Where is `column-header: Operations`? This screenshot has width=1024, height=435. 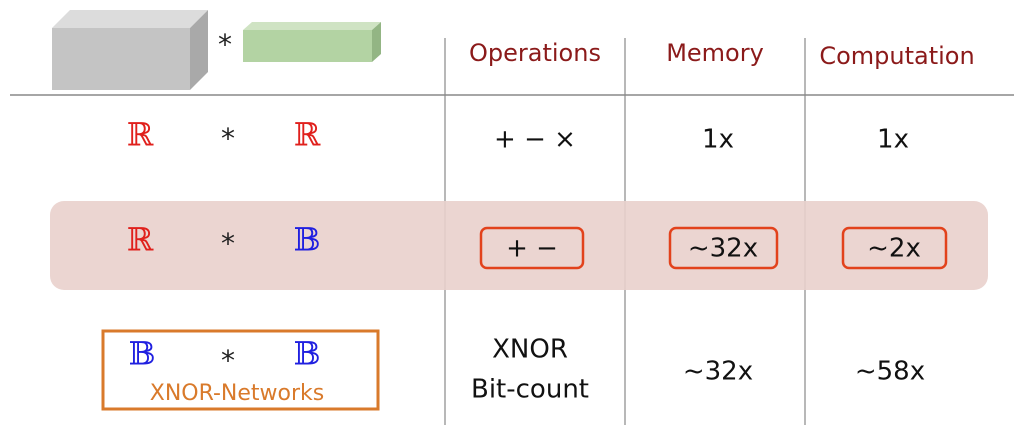
column-header: Operations is located at coordinates (535, 53).